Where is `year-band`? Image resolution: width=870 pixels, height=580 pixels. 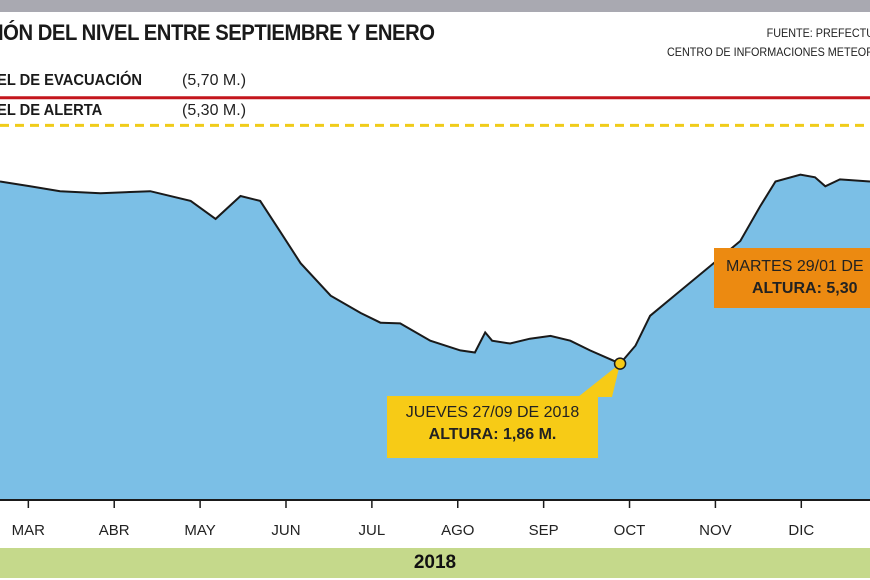 year-band is located at coordinates (435, 563).